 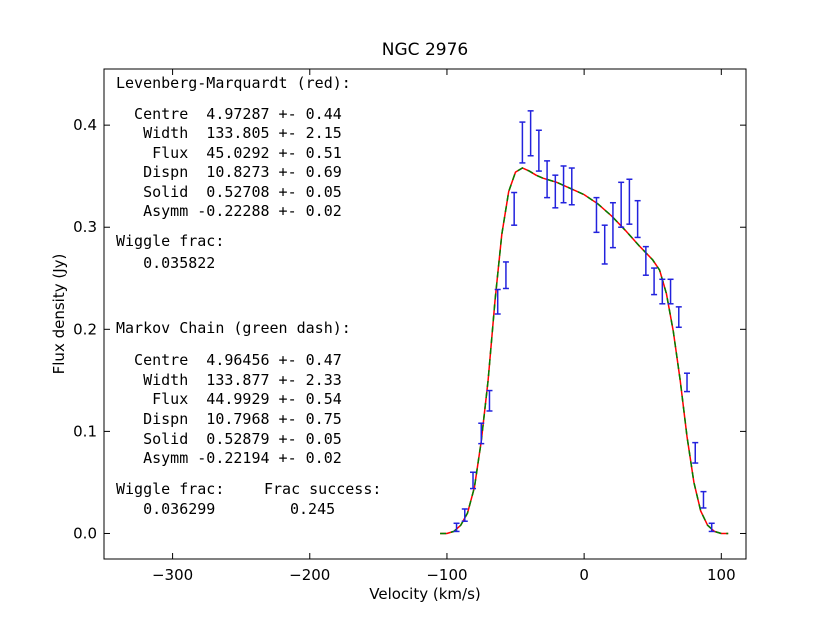 What do you see at coordinates (229, 399) in the screenshot?
I see `mc-row-flux: Flux 44.9929 +- 0.54` at bounding box center [229, 399].